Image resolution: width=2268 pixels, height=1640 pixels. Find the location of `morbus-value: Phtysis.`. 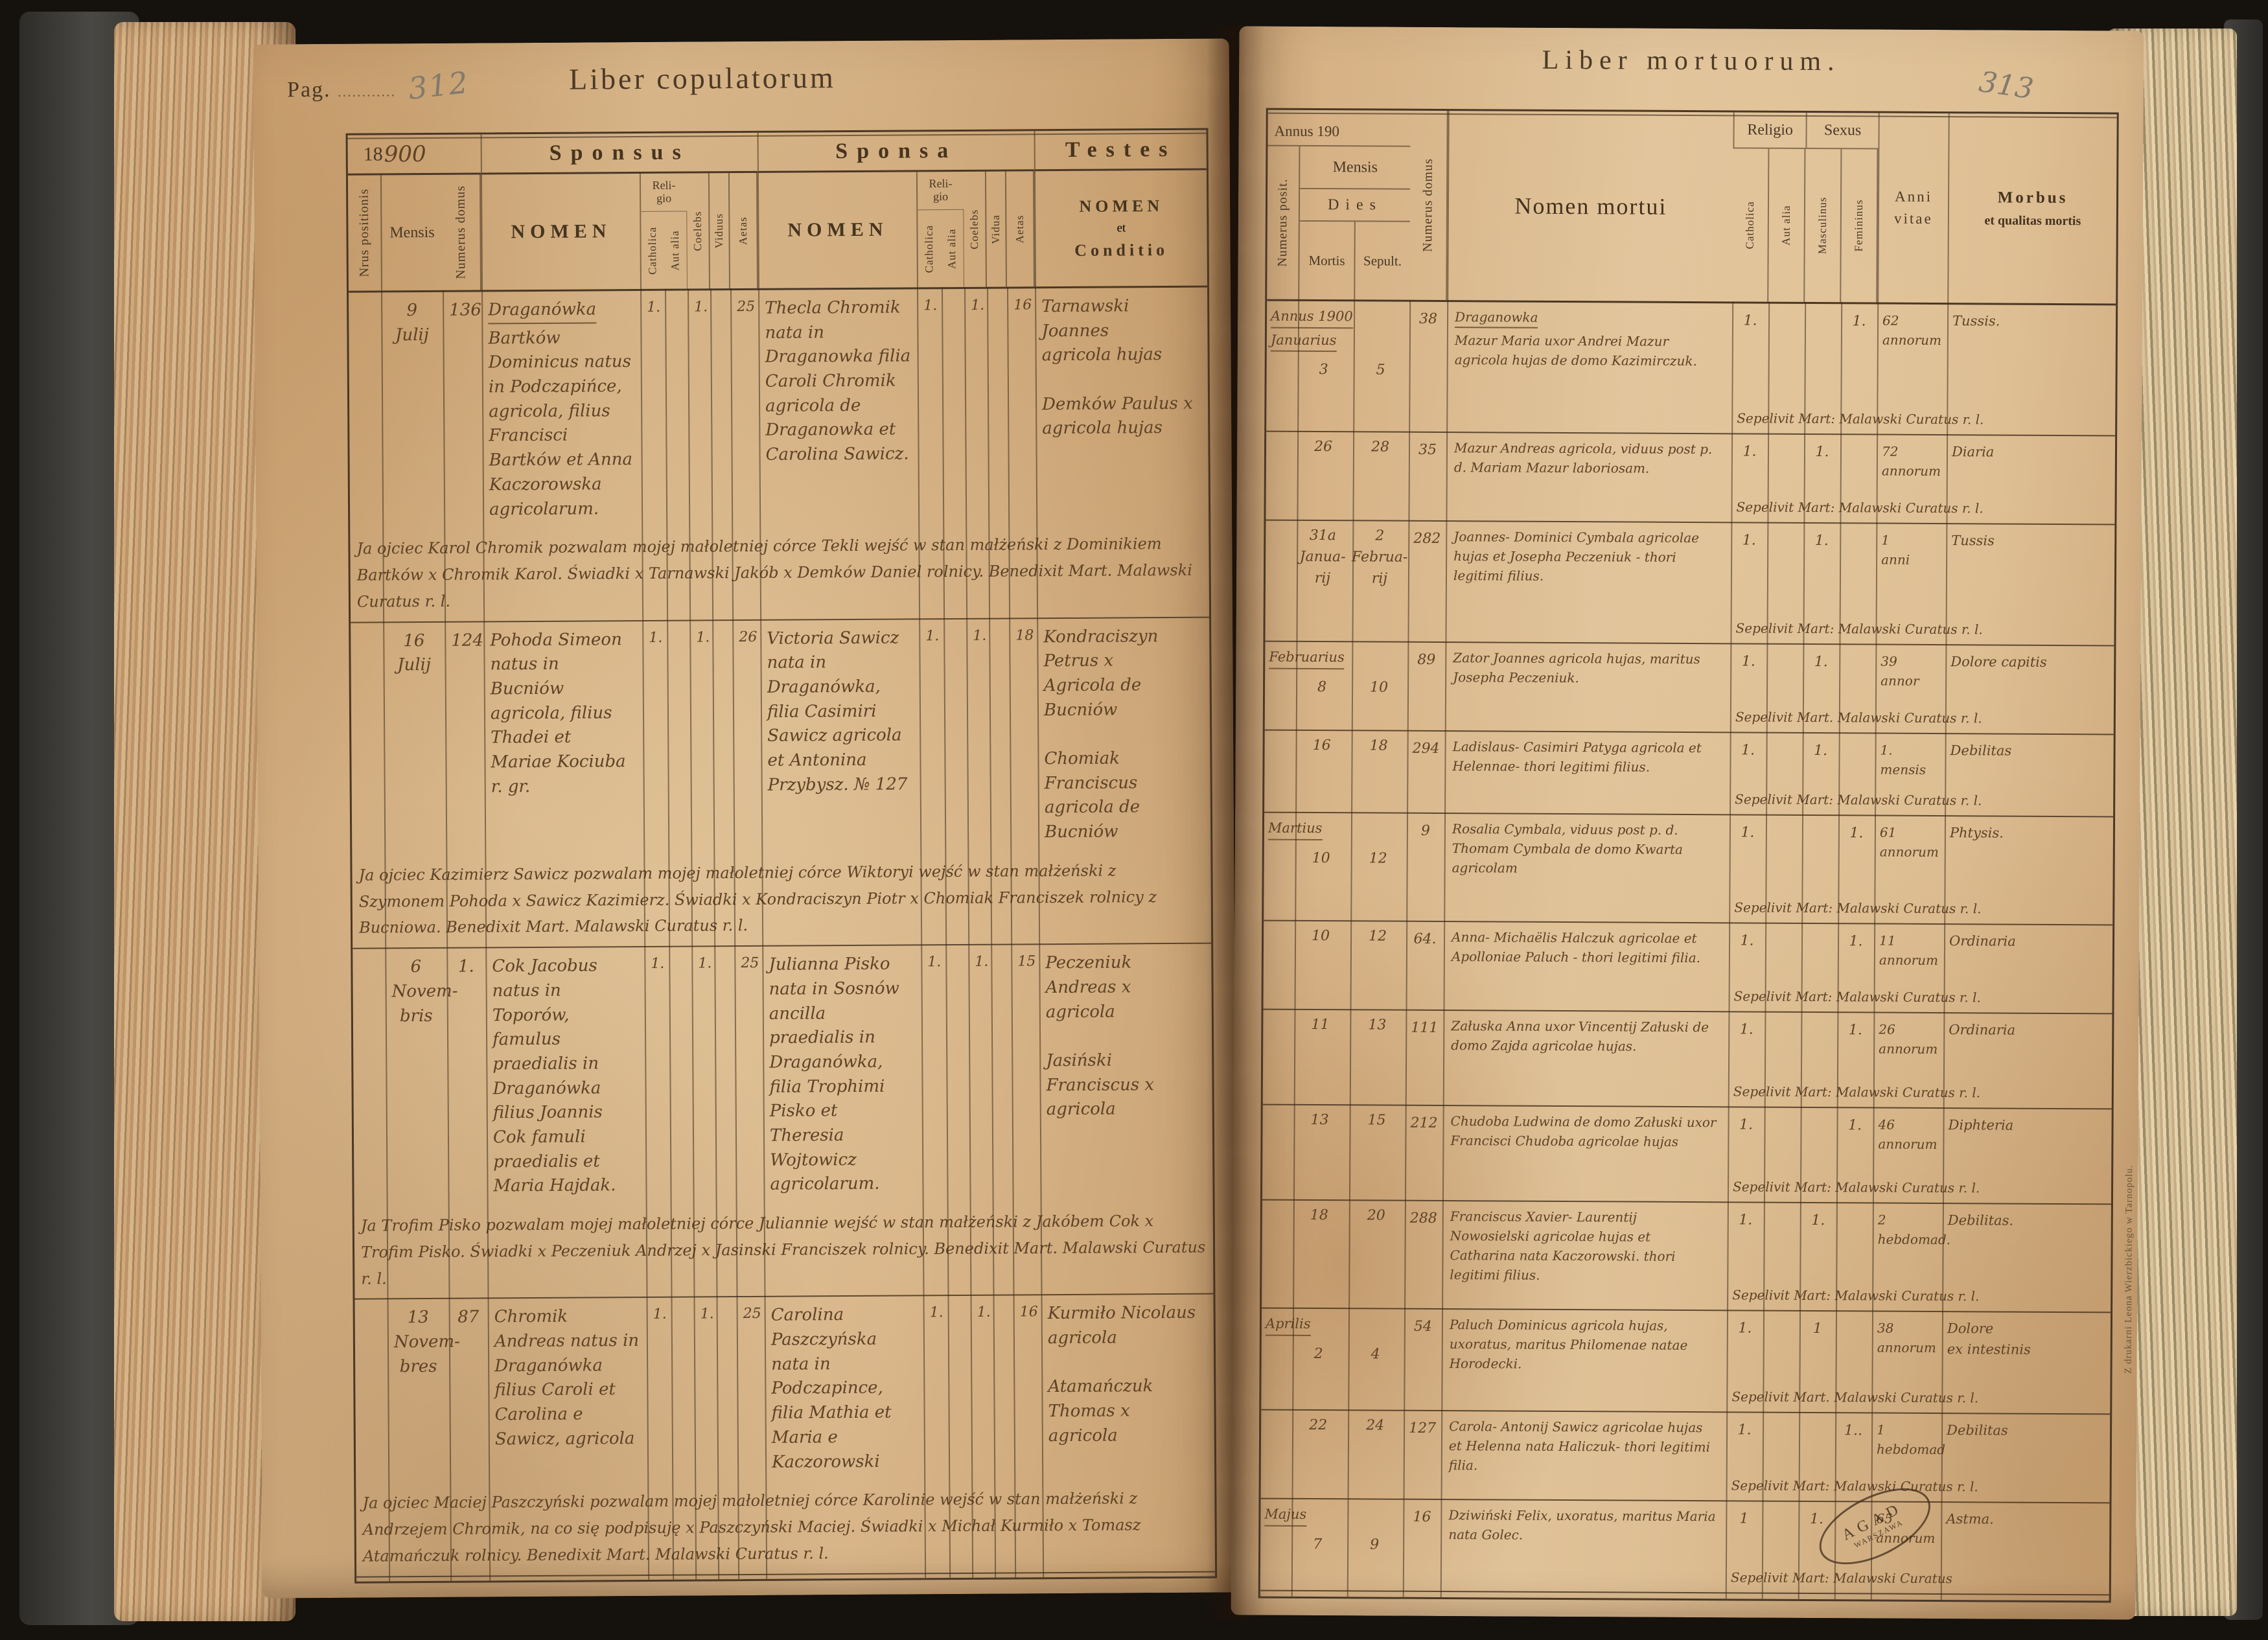

morbus-value: Phtysis. is located at coordinates (1976, 833).